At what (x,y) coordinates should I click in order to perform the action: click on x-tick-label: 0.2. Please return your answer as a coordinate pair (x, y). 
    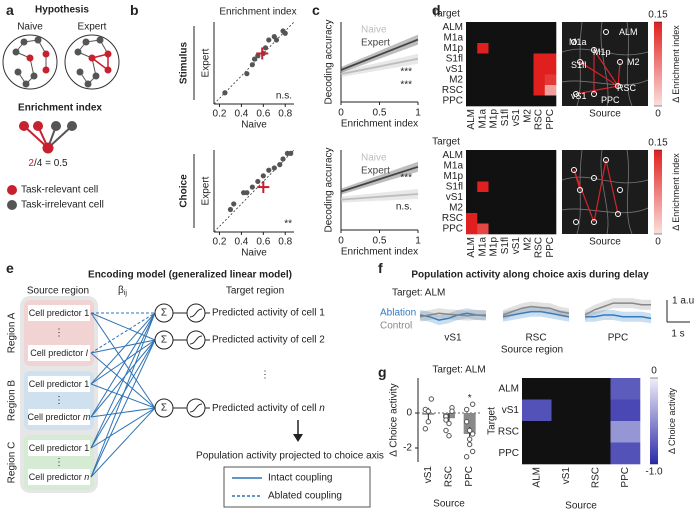
    Looking at the image, I should click on (220, 114).